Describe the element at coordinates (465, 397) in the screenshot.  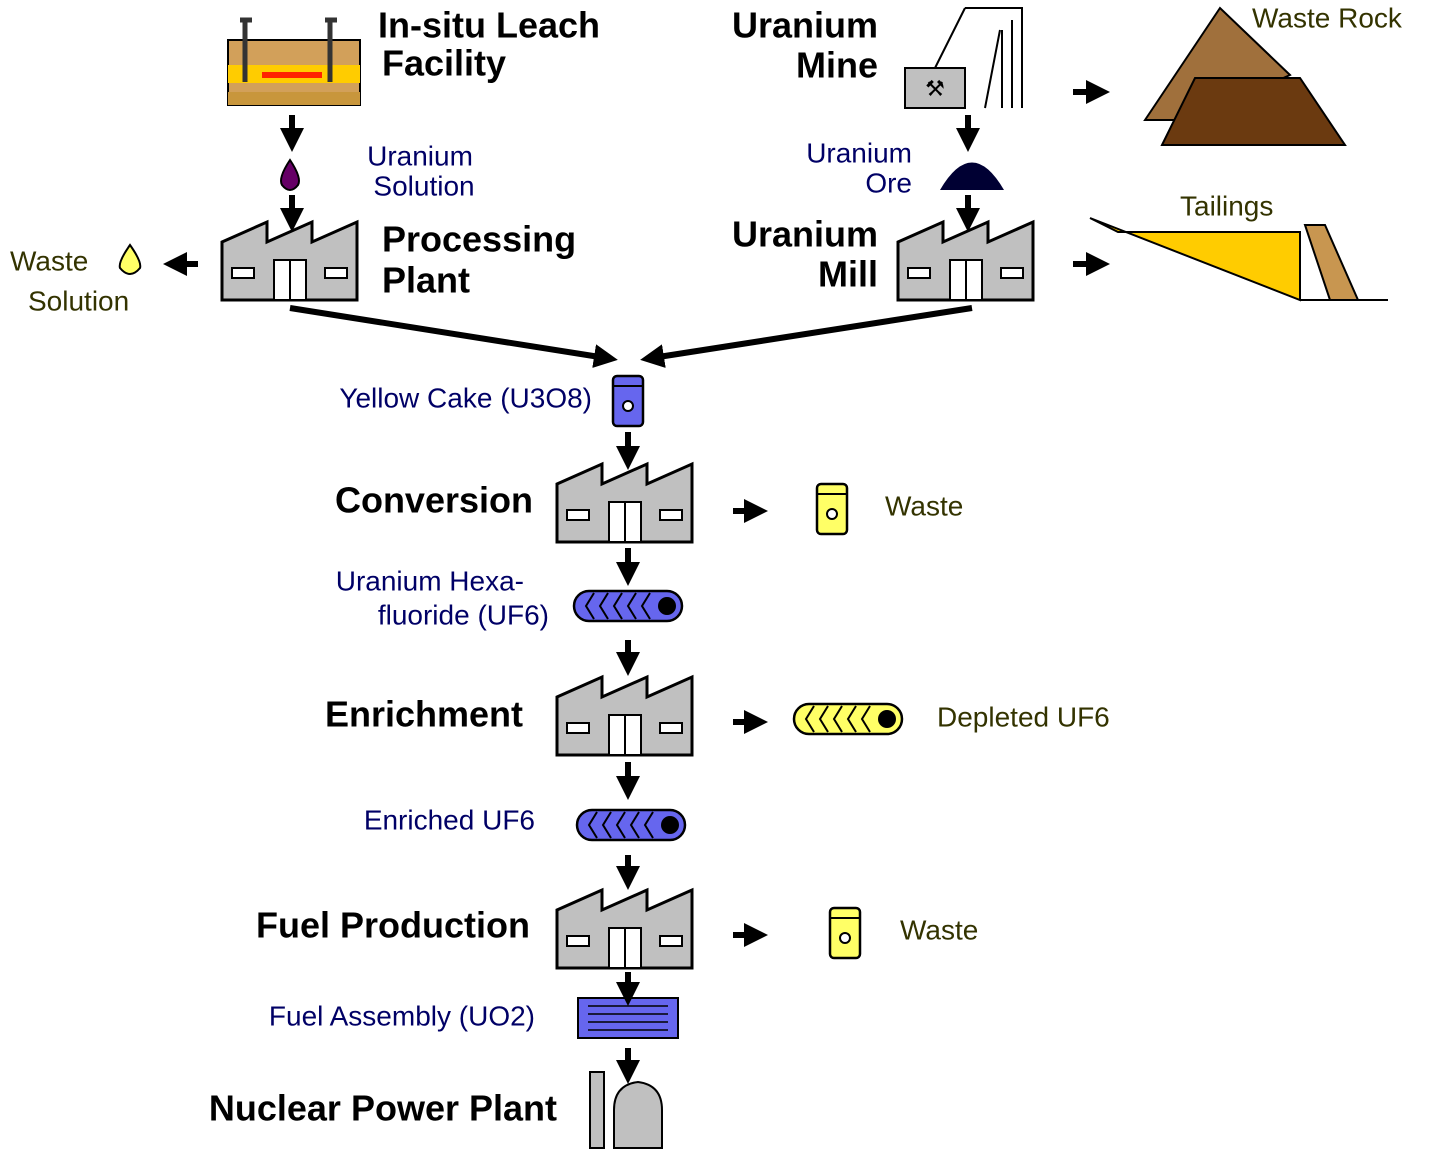
I see `label: Yellow Cake (U3O8)` at that location.